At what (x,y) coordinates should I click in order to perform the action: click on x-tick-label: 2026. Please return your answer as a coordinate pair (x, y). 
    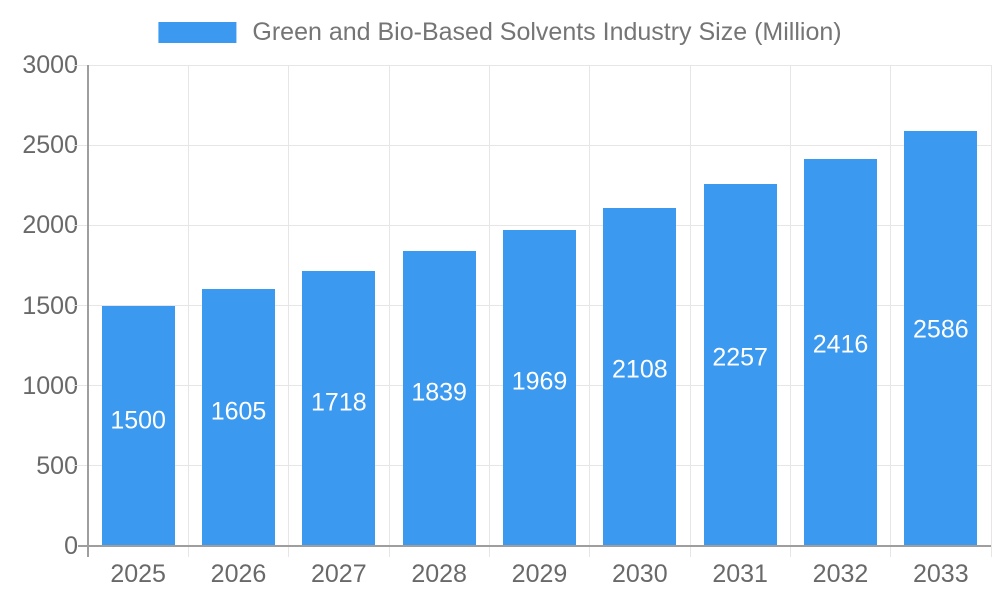
    Looking at the image, I should click on (238, 574).